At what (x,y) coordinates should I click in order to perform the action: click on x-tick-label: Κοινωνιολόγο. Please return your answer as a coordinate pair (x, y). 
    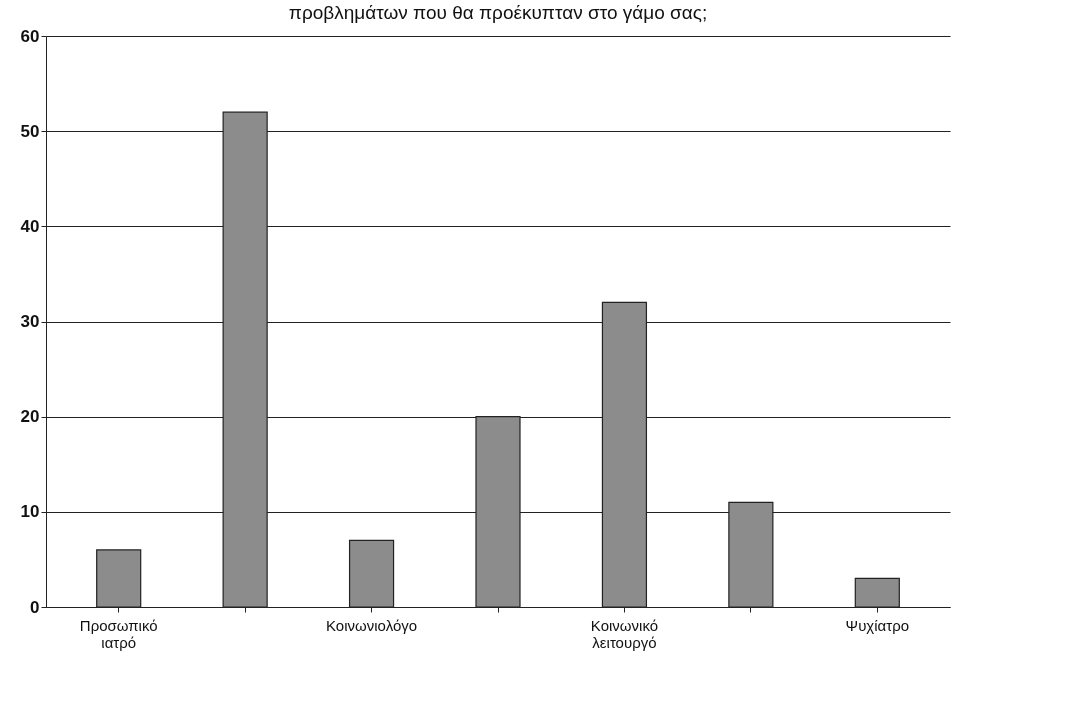
    Looking at the image, I should click on (372, 625).